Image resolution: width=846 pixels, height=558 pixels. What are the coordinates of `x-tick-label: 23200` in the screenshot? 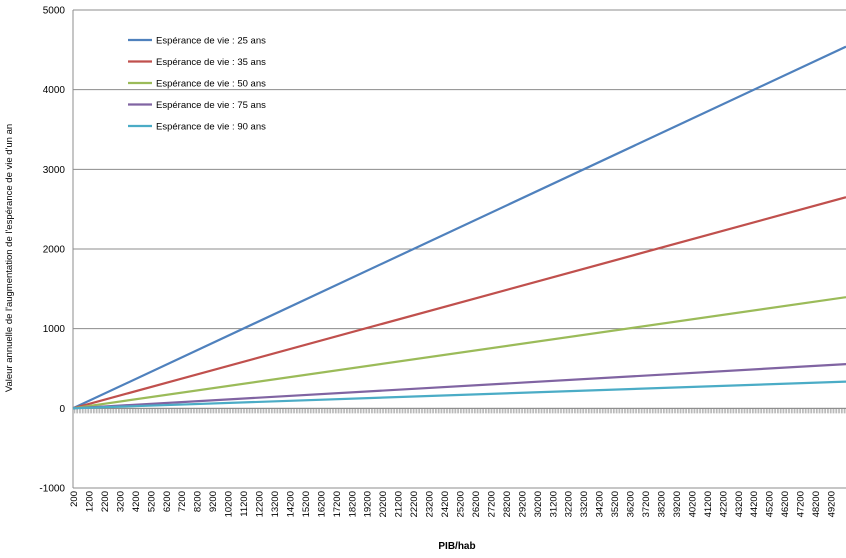 It's located at (430, 504).